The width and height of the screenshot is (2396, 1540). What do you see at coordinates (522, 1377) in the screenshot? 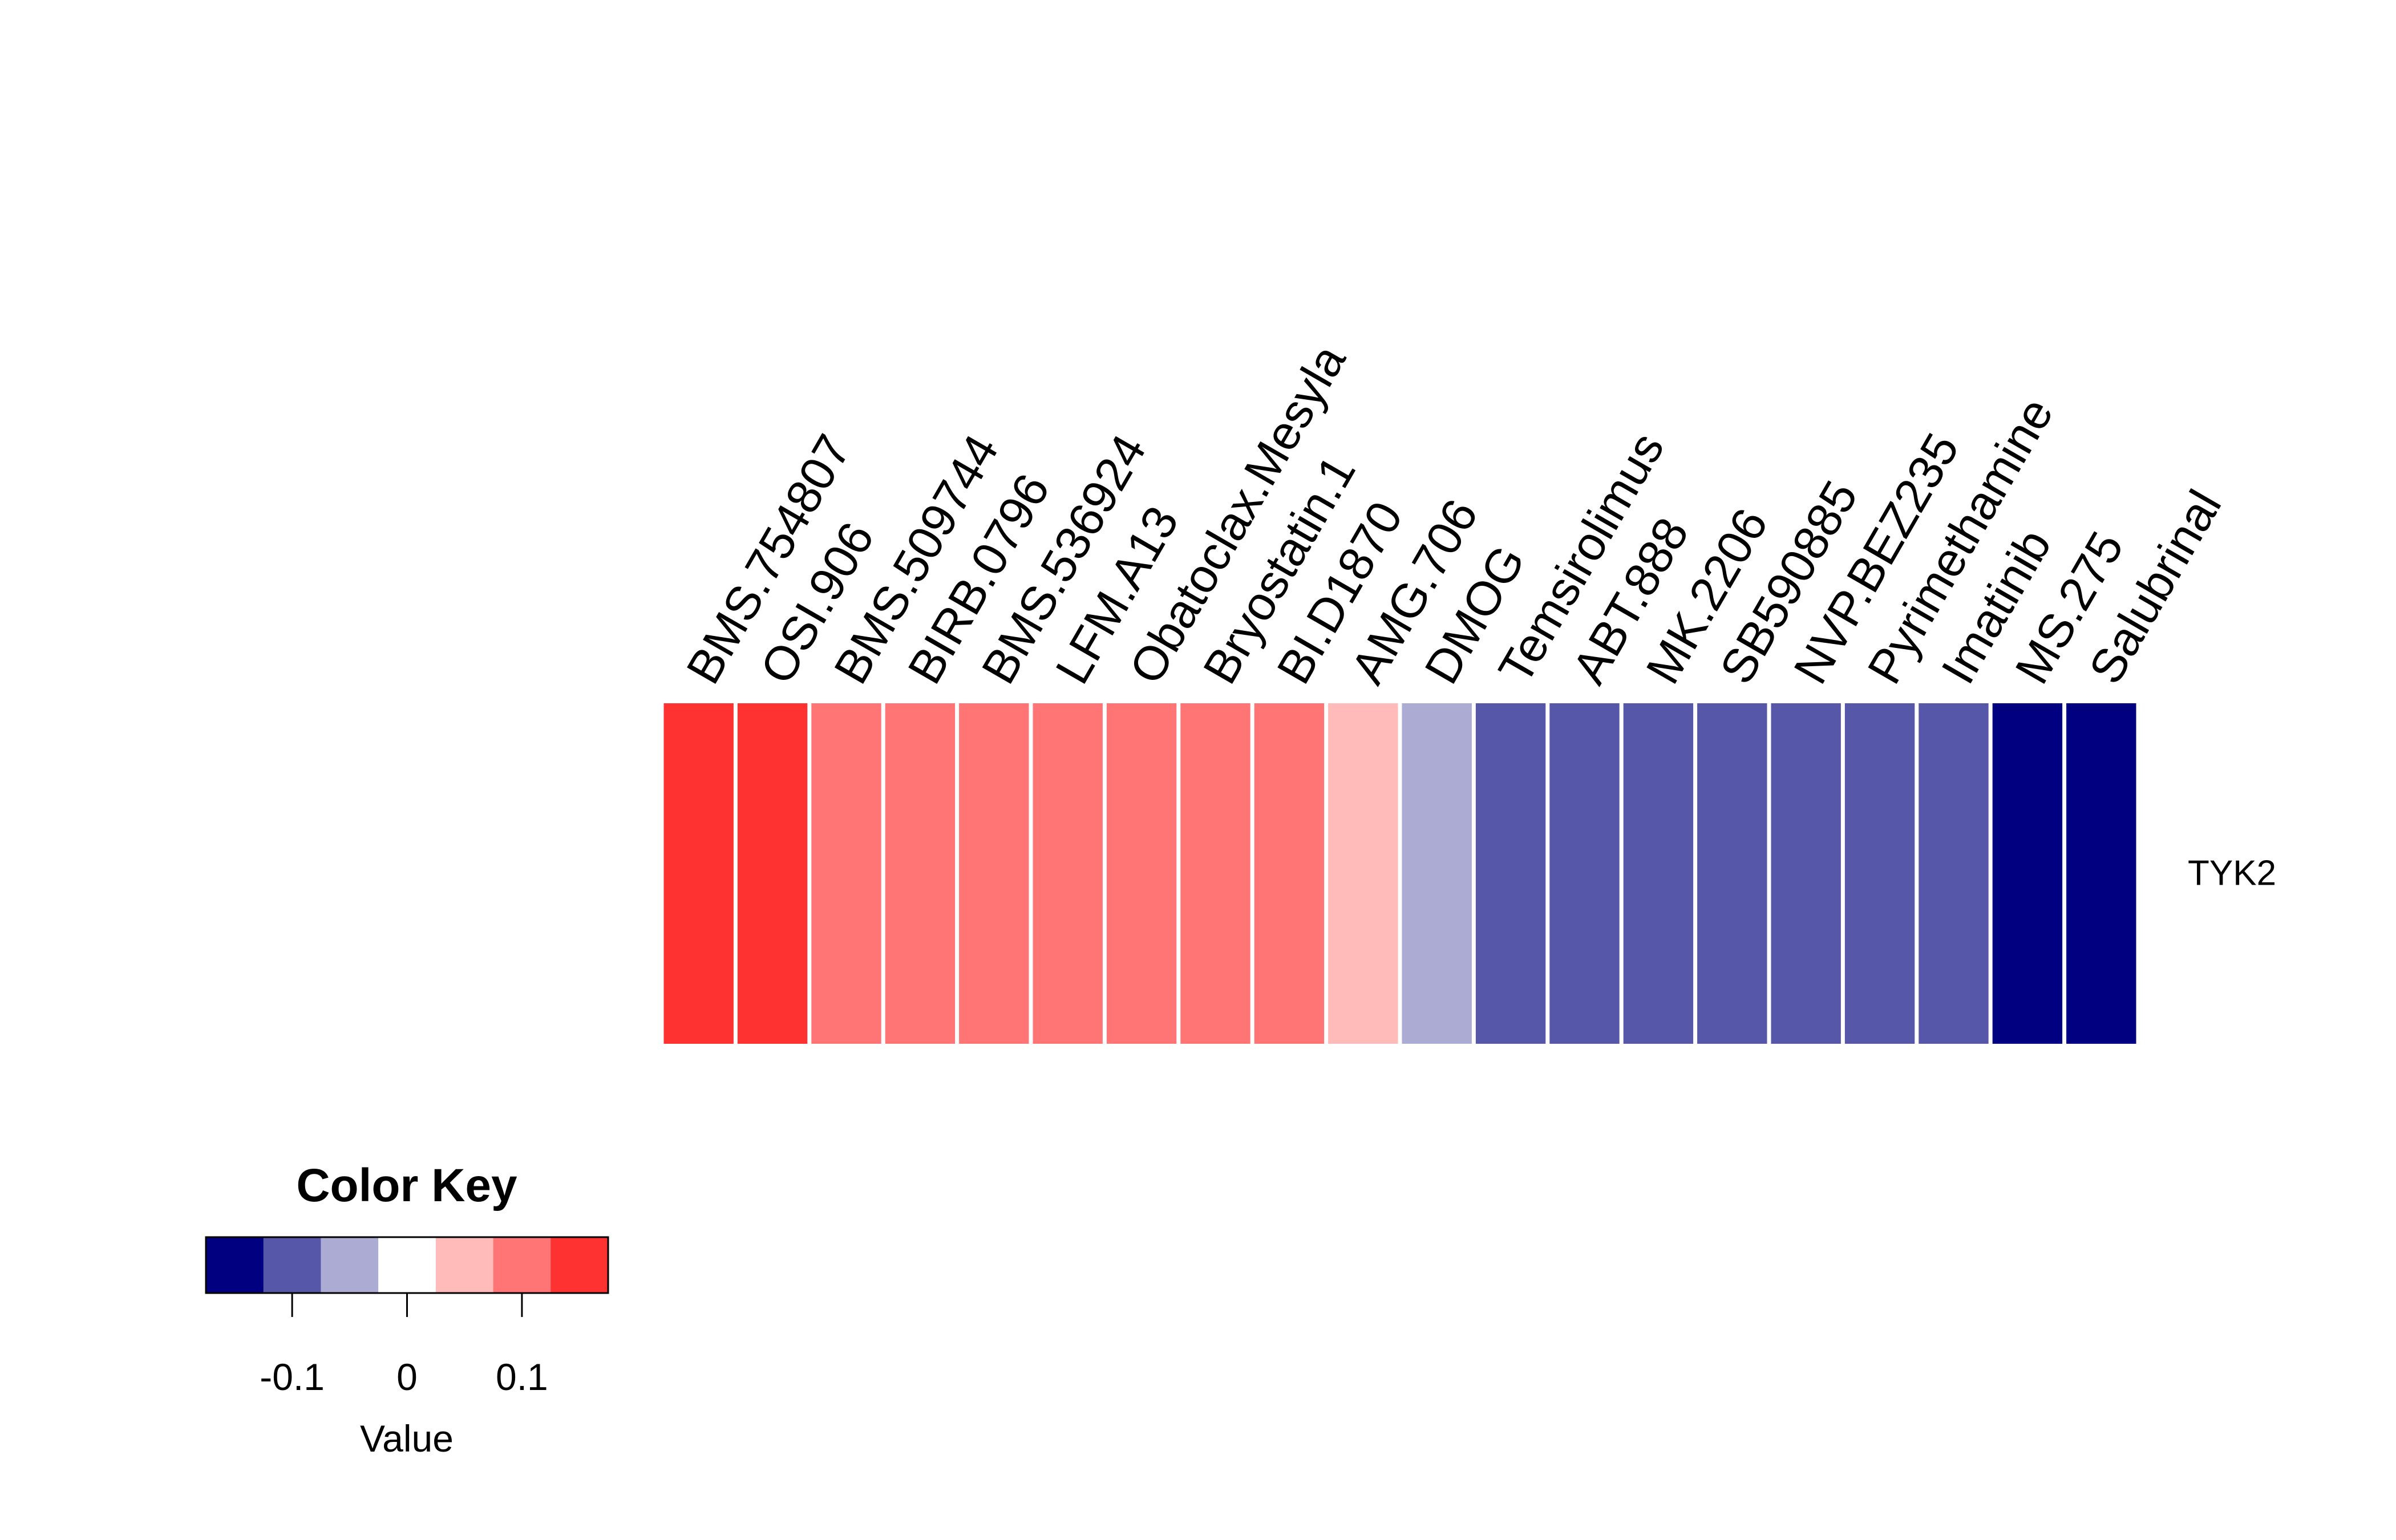
I see `color-key-tick-label: 0.1` at bounding box center [522, 1377].